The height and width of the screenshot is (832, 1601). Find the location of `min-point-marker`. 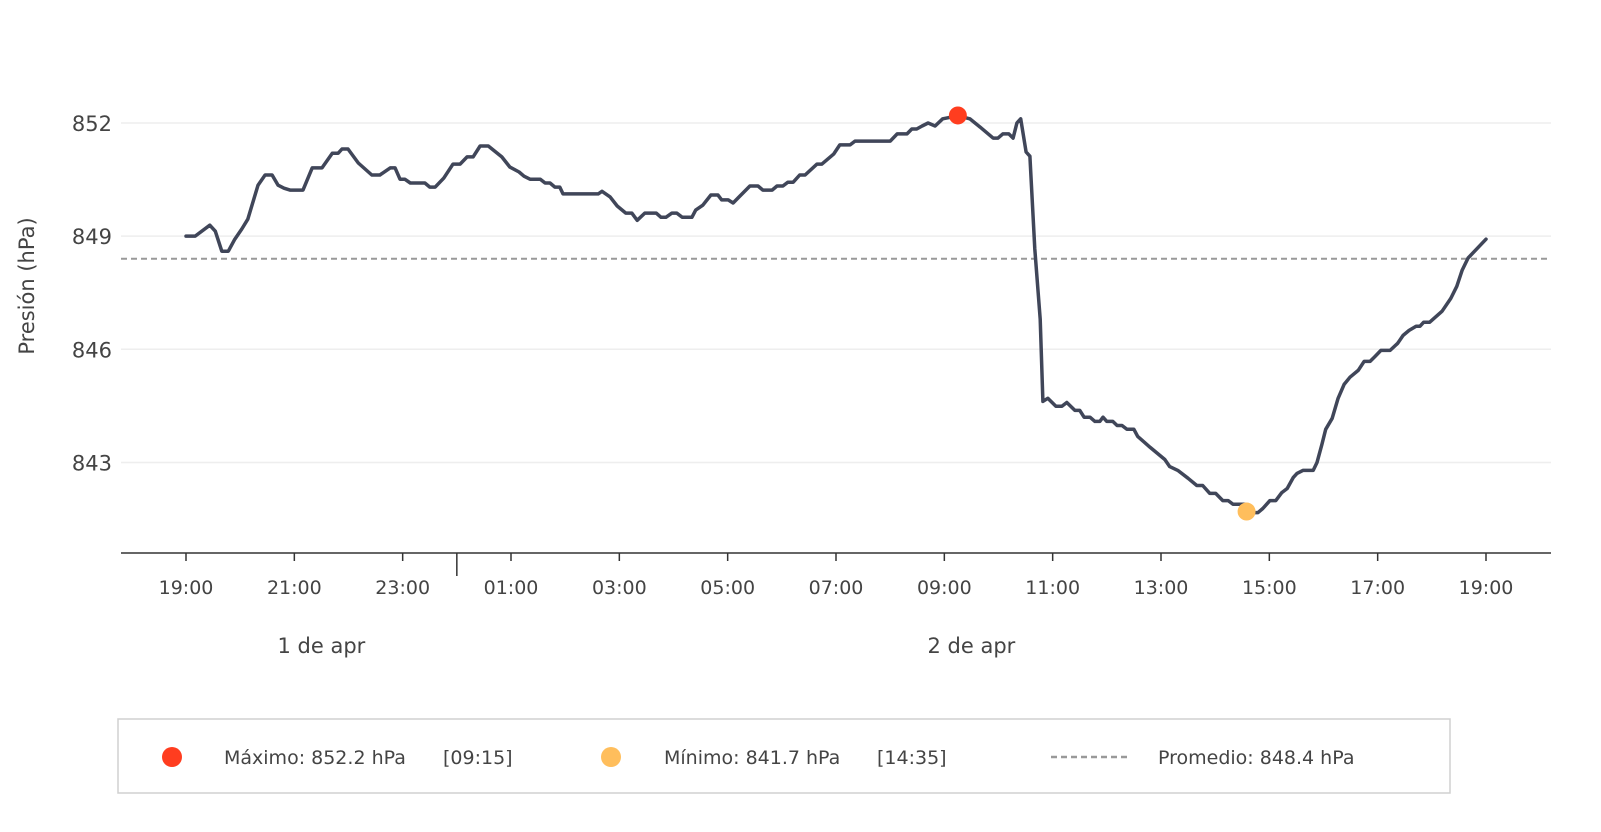

min-point-marker is located at coordinates (1246, 511).